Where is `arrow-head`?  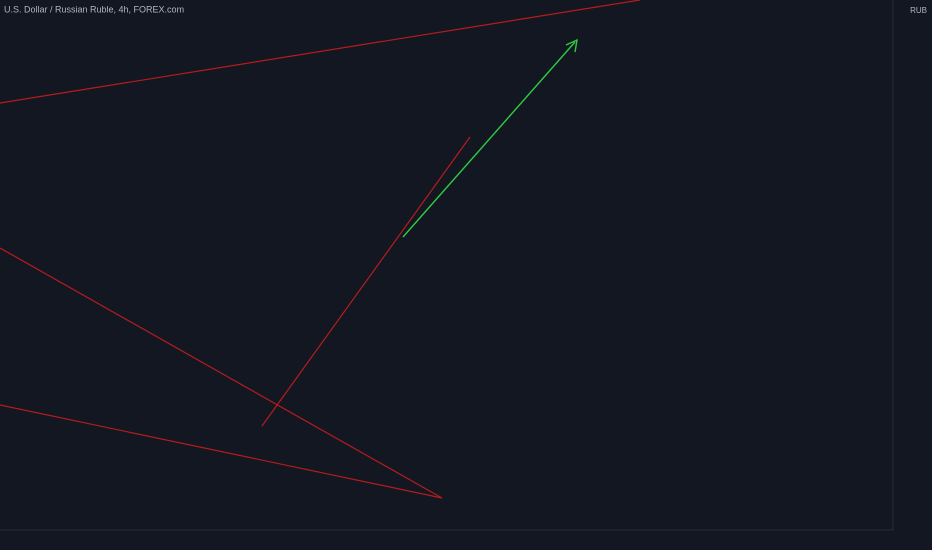
arrow-head is located at coordinates (571, 45).